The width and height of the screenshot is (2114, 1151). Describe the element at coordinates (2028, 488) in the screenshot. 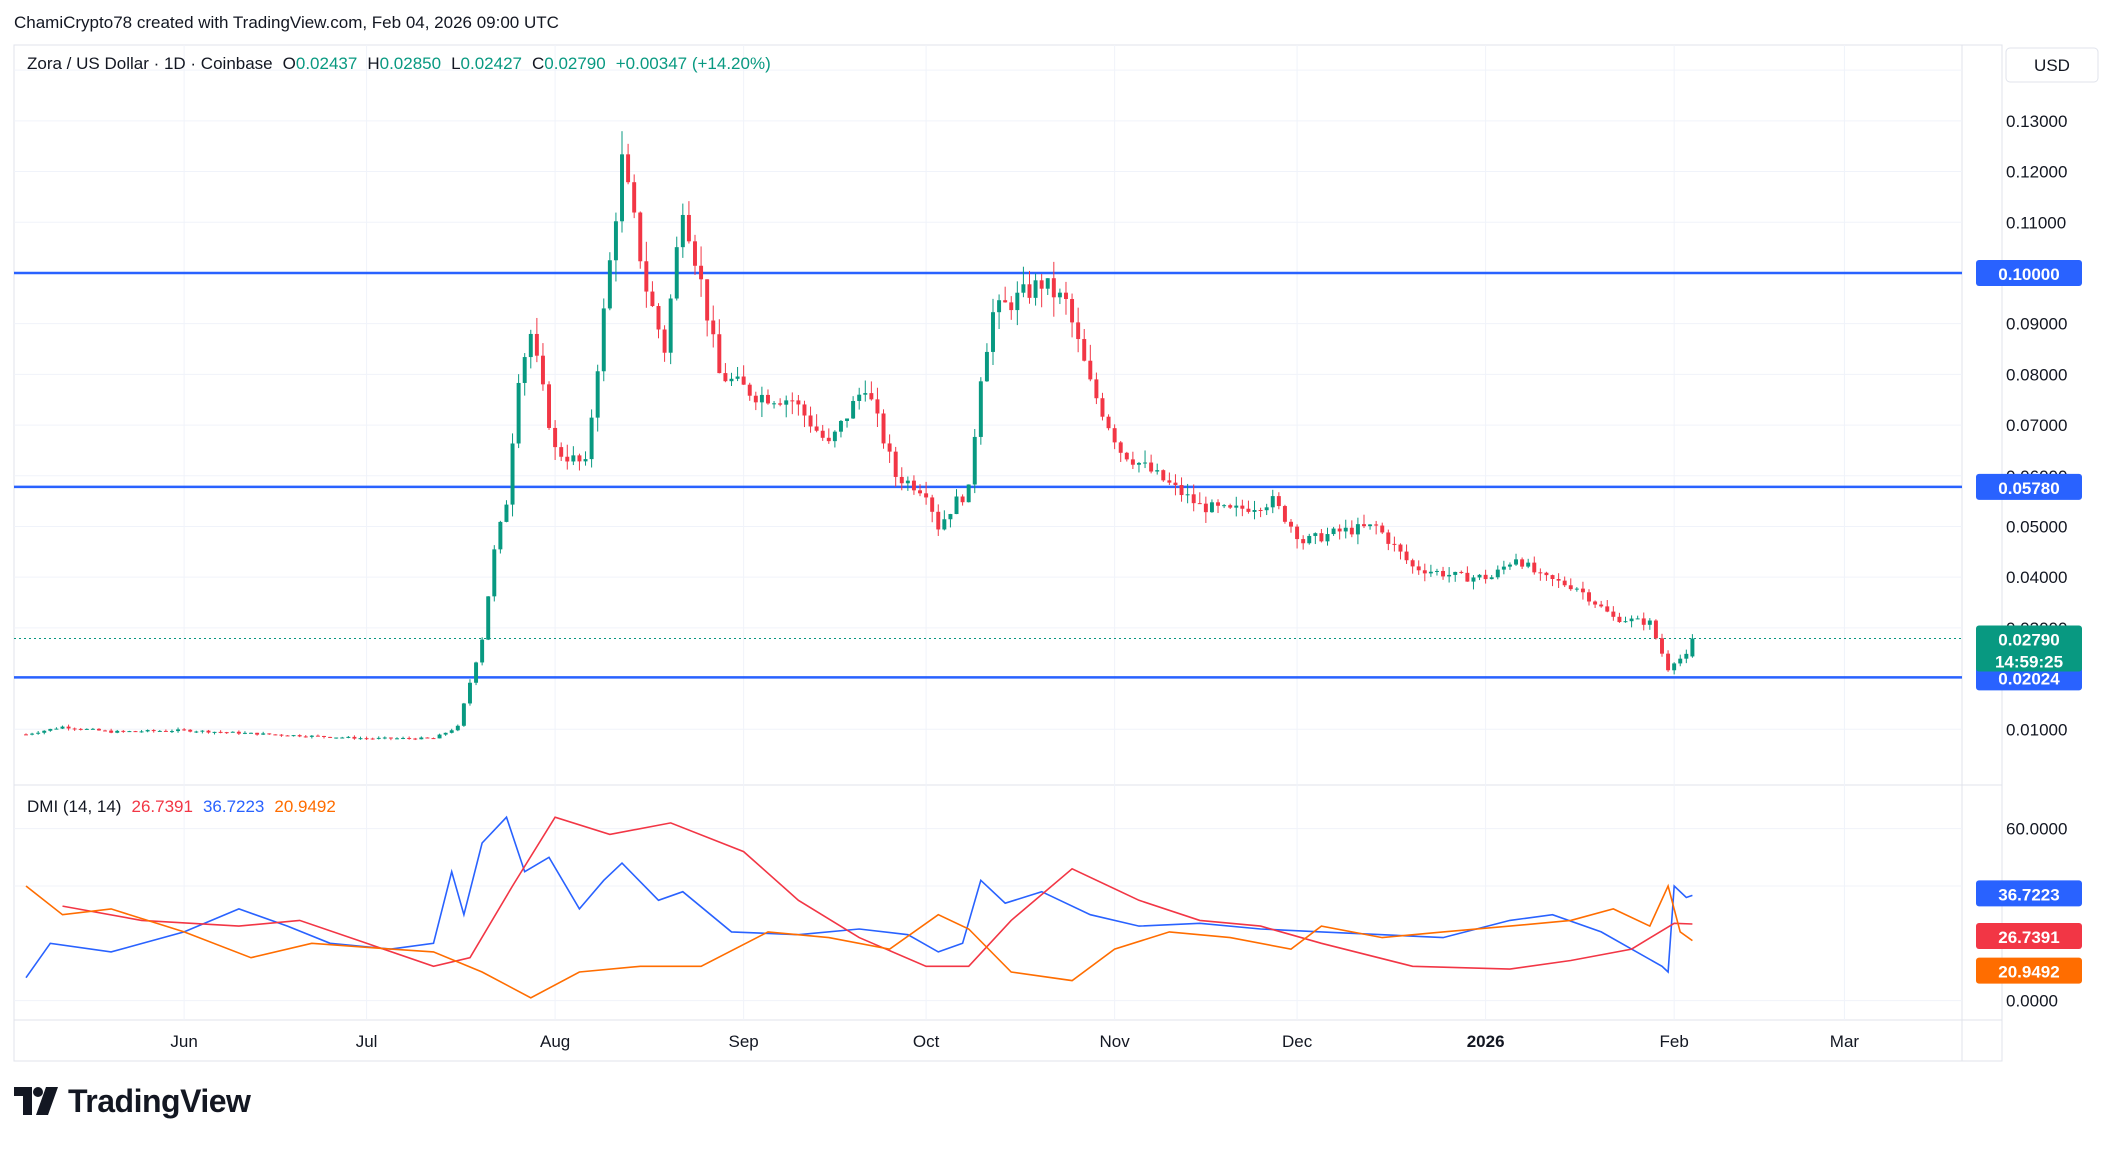

I see `level-tag-text: 0.05780` at that location.